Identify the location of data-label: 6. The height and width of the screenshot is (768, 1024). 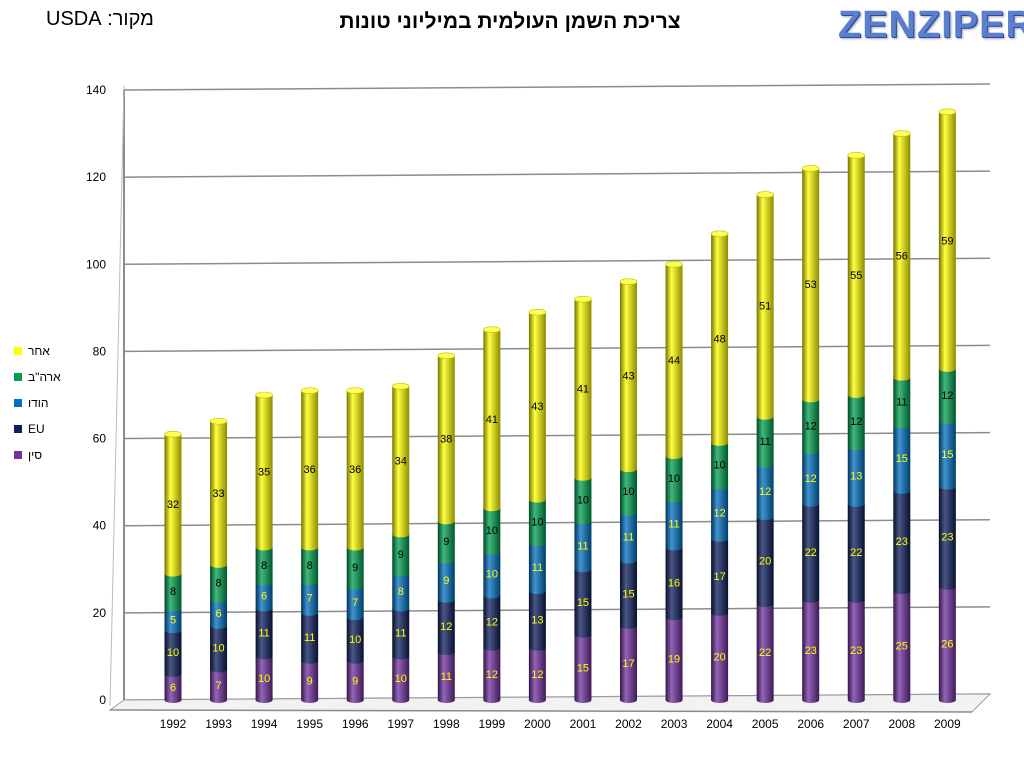
(264, 596).